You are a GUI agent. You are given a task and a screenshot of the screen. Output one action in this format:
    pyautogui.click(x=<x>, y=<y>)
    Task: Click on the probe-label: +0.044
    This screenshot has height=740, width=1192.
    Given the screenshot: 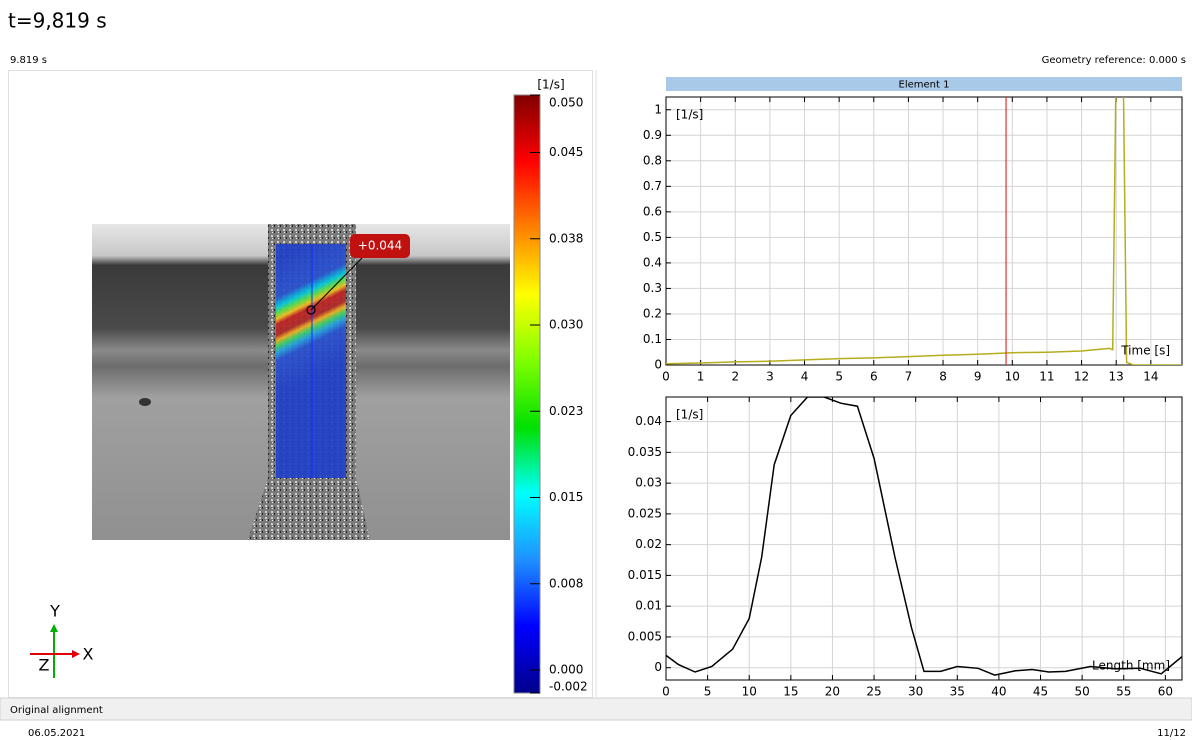 What is the action you would take?
    pyautogui.click(x=380, y=246)
    